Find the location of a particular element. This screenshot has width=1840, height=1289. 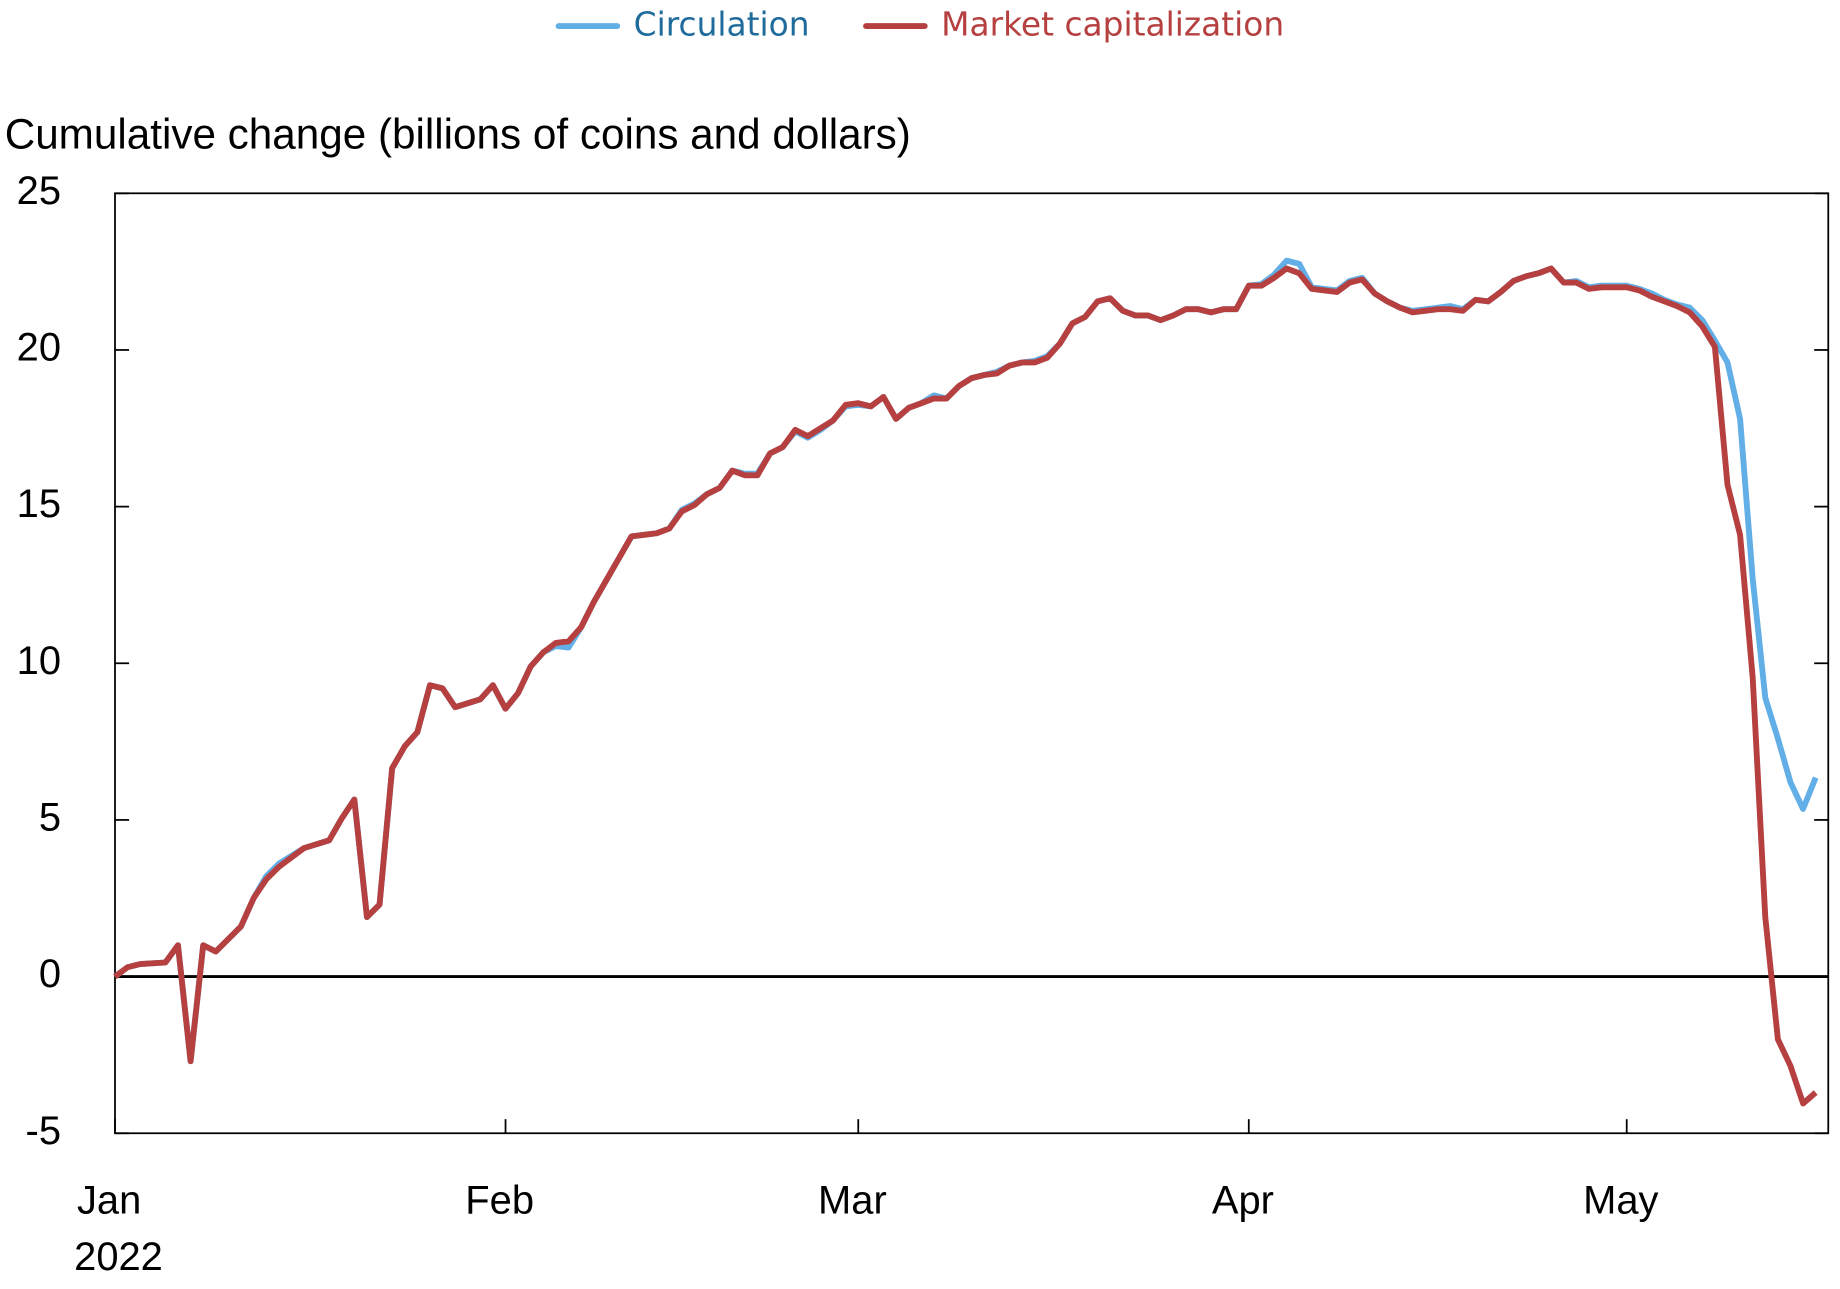

x-year-label: 2022 is located at coordinates (118, 1257).